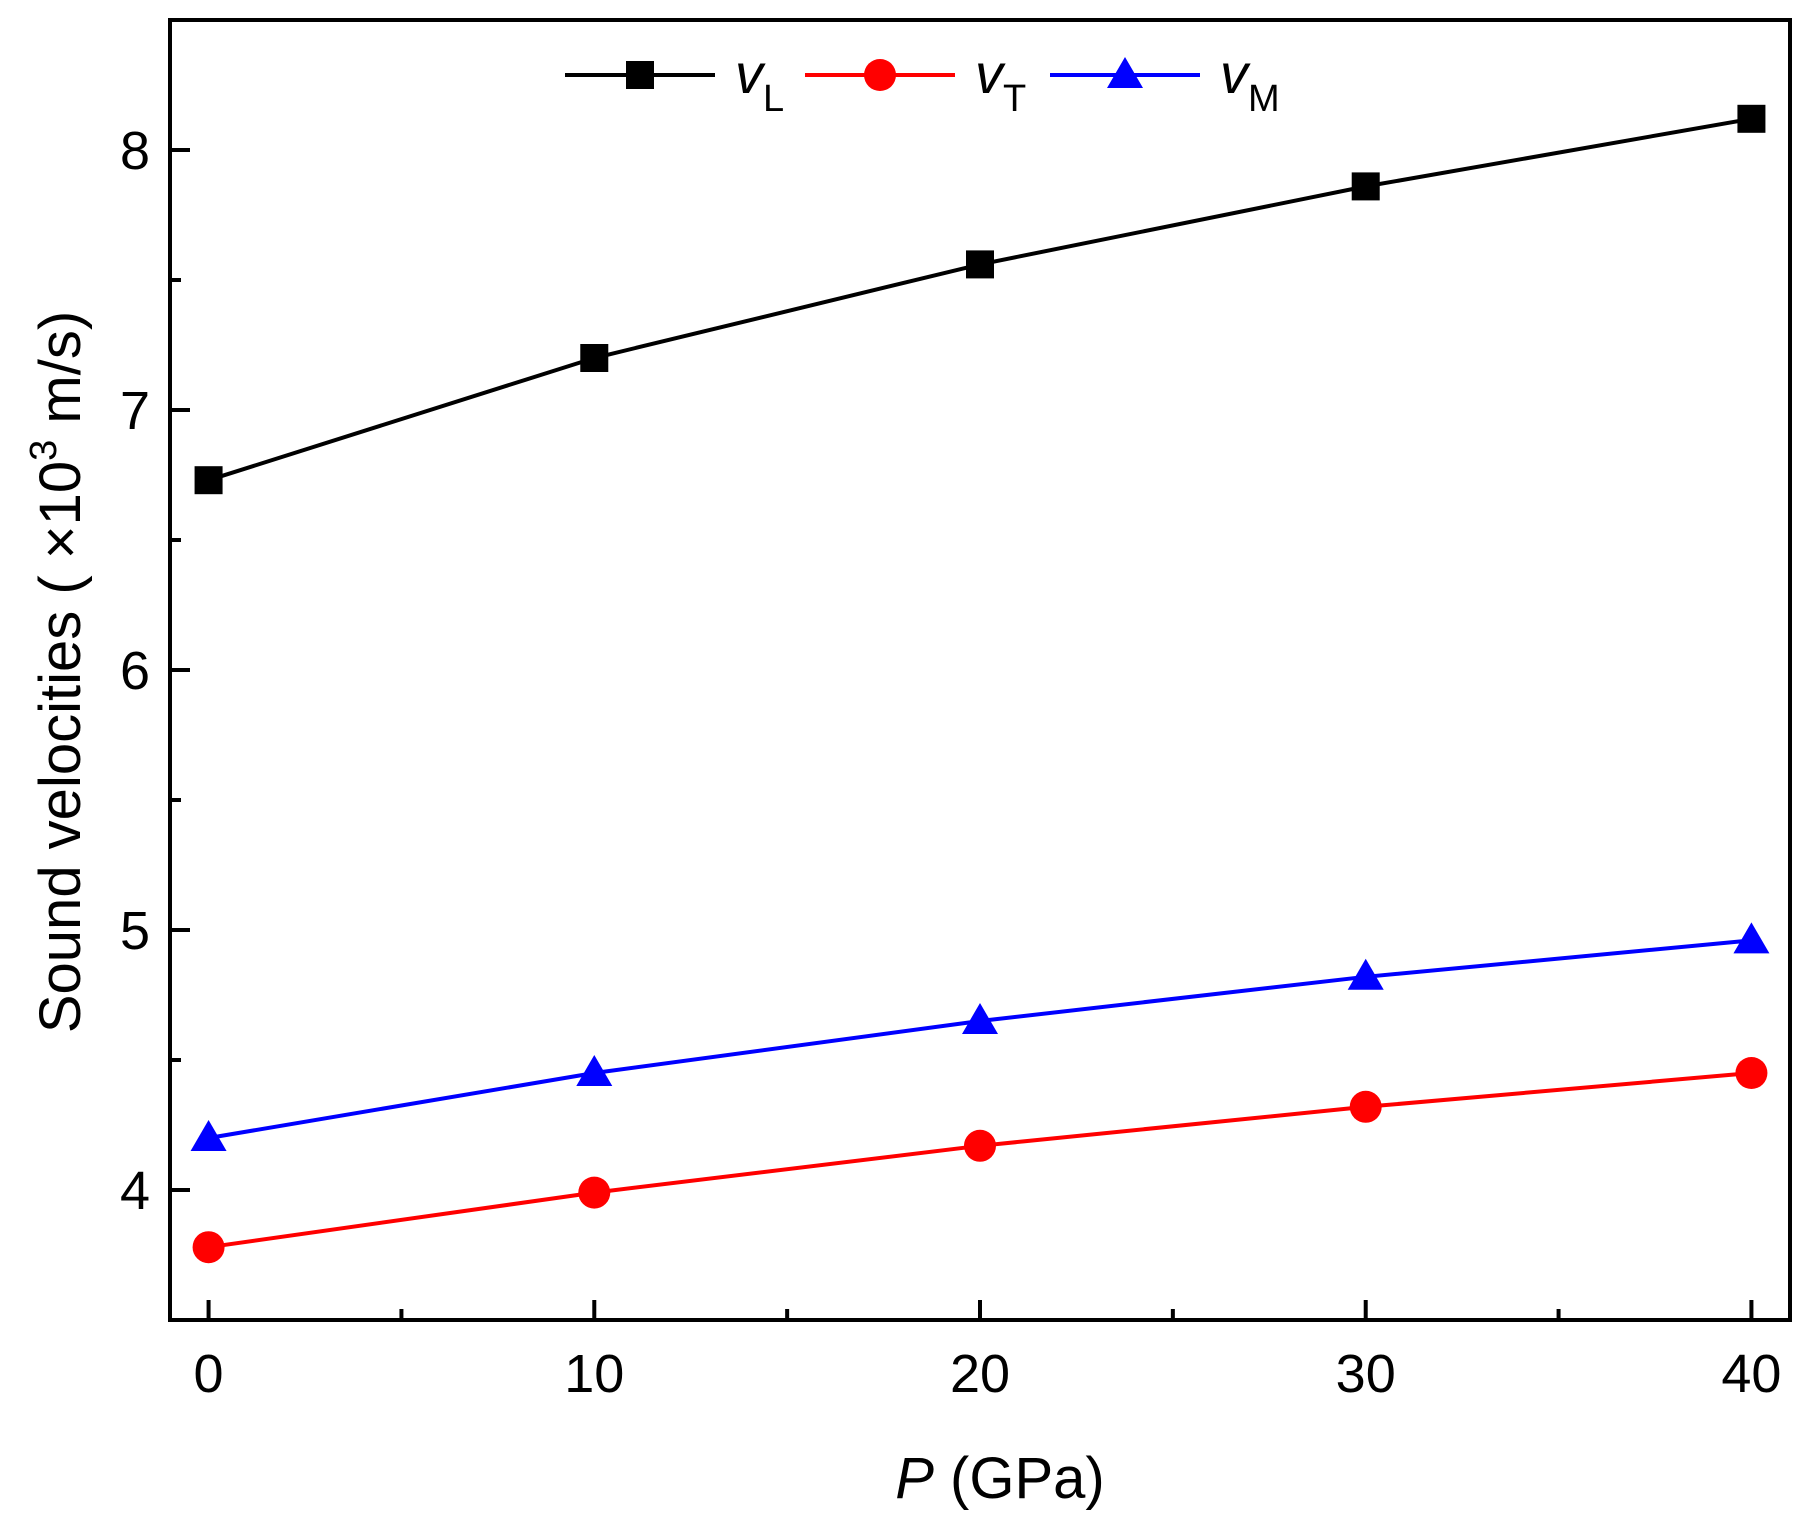 The image size is (1806, 1527). What do you see at coordinates (44, 450) in the screenshot?
I see `y-axis-title-sup: 3` at bounding box center [44, 450].